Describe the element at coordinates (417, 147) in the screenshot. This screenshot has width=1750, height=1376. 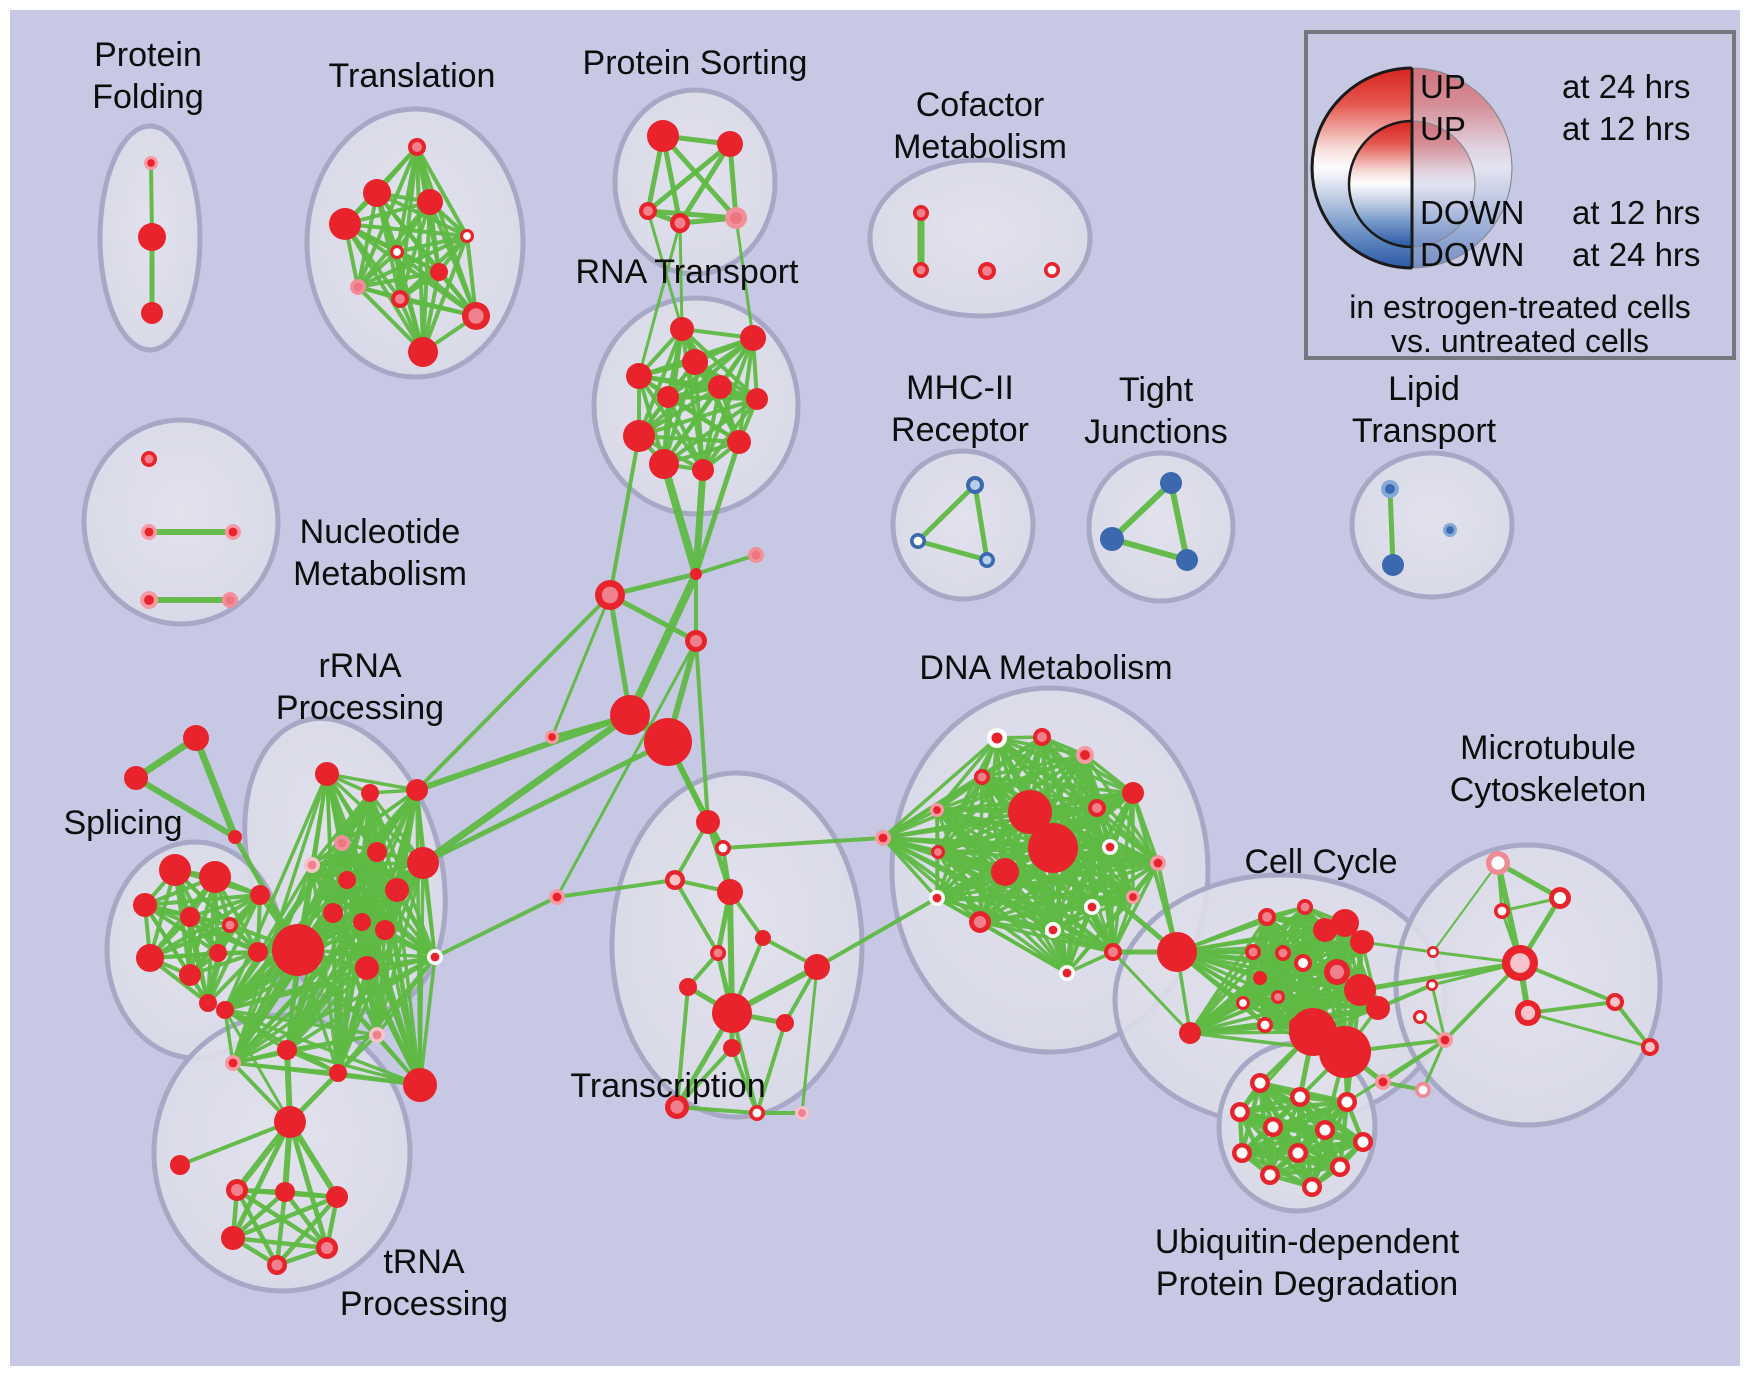
I see `network-node-t0` at that location.